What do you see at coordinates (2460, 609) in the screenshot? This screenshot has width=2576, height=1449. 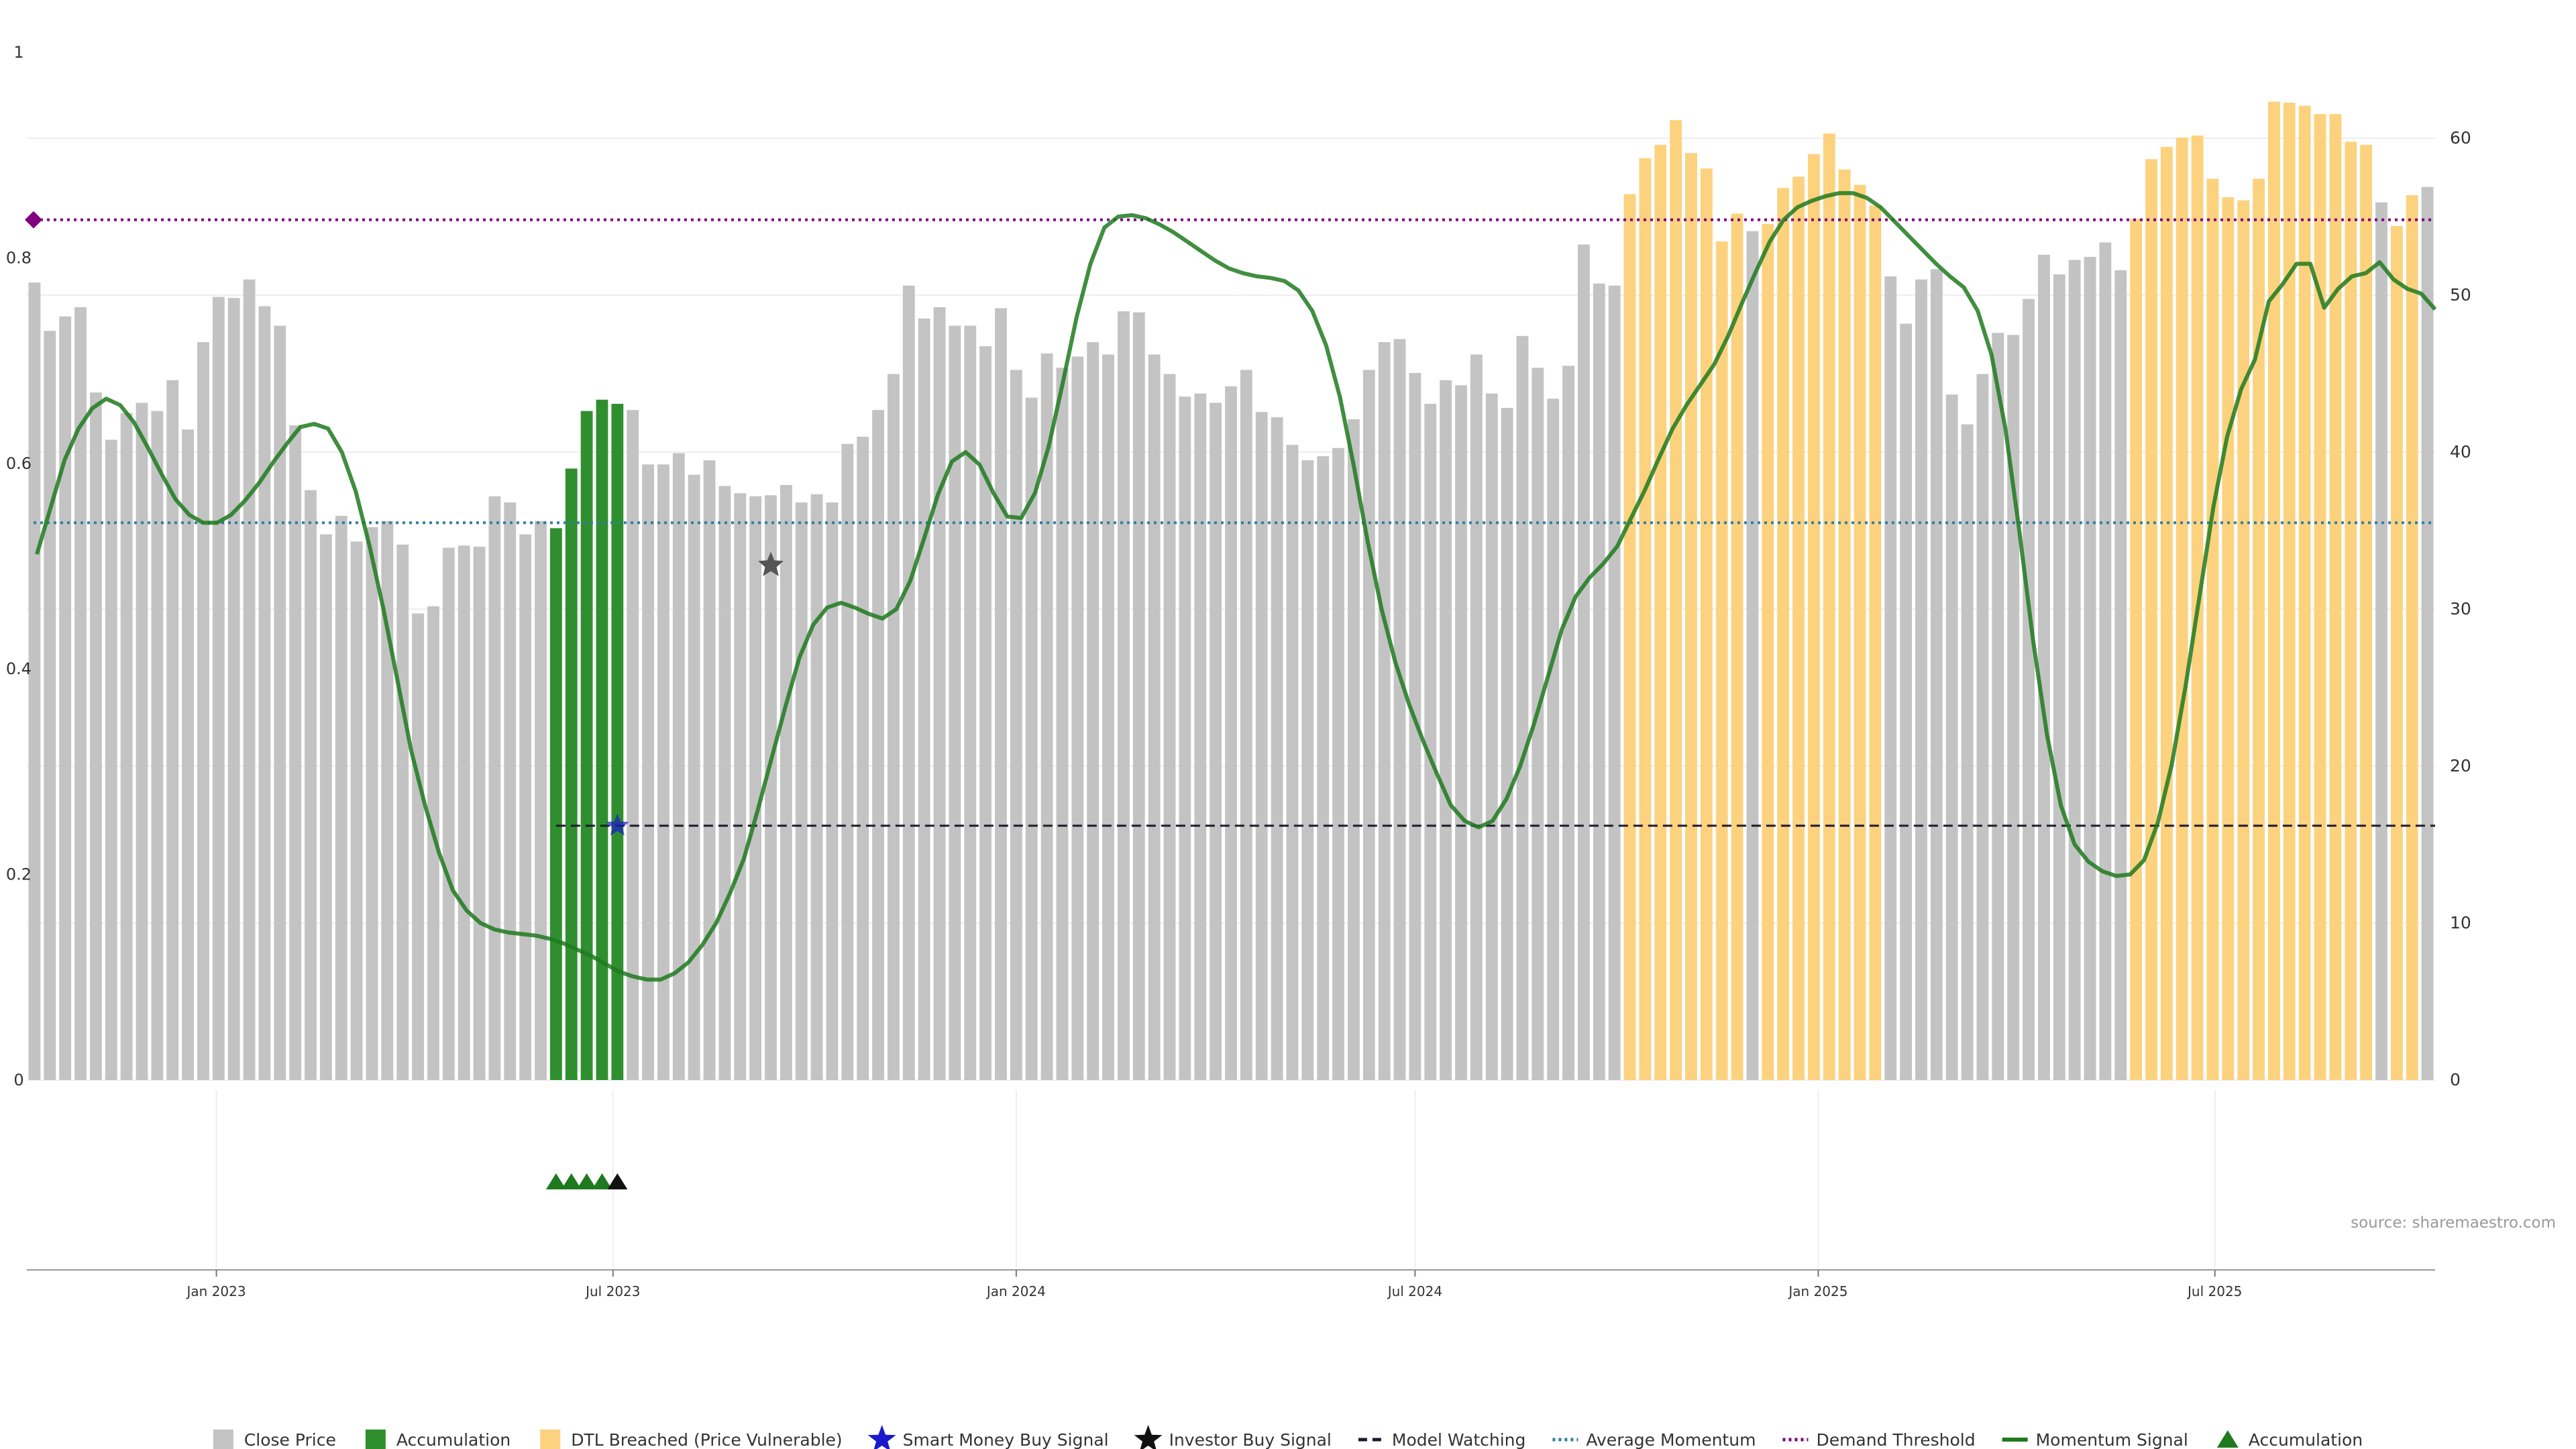 I see `right-axis-tick-label: 30` at bounding box center [2460, 609].